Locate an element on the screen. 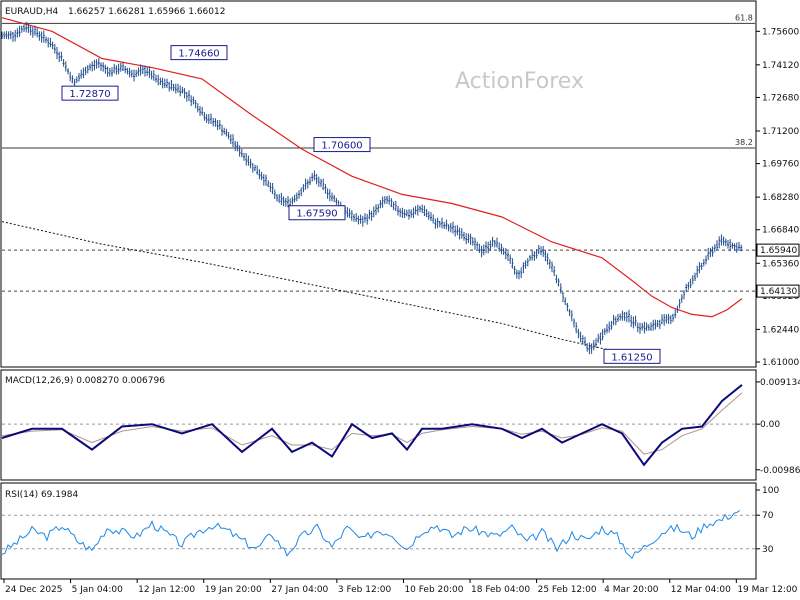  price-annotation: 1.61250 is located at coordinates (632, 356).